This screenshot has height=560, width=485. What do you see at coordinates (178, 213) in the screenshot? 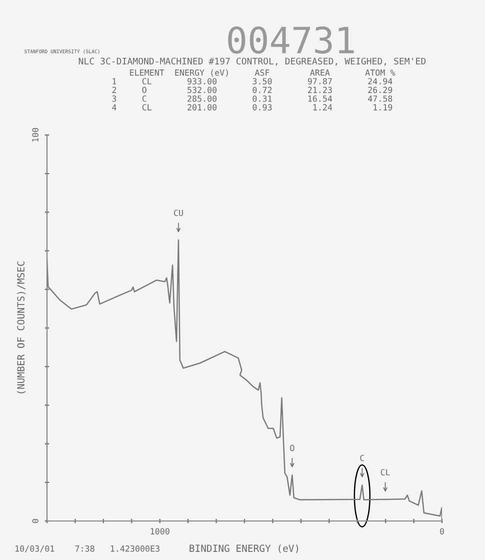
I see `annotation: CU` at bounding box center [178, 213].